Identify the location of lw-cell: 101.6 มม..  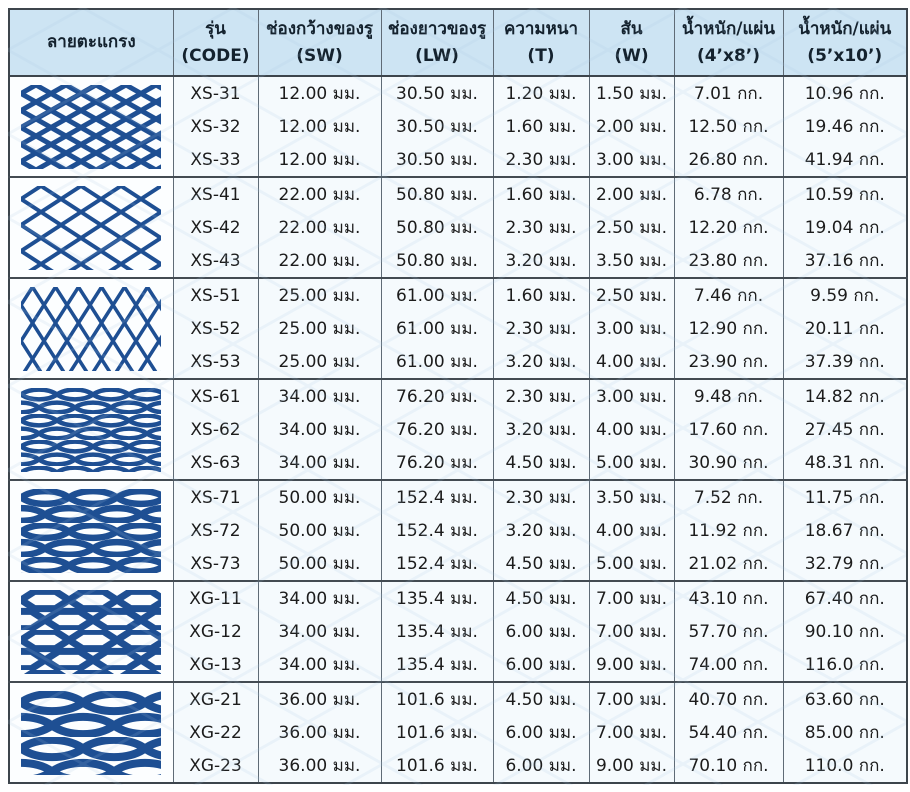
(437, 732).